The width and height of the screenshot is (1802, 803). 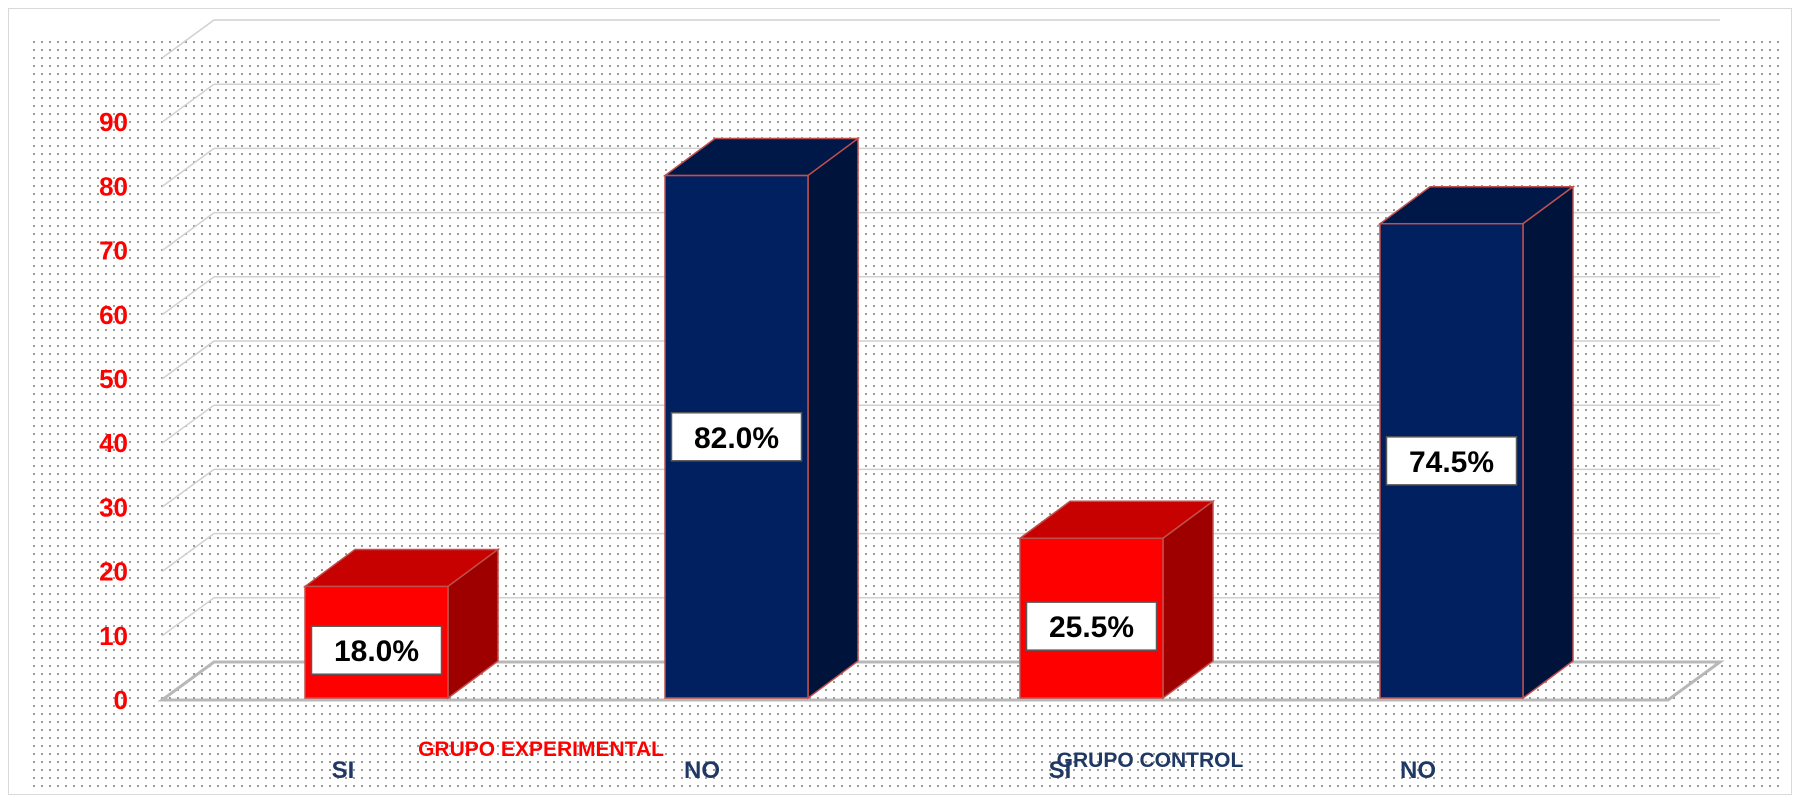 I want to click on data-label-text: 82.0%, so click(x=736, y=438).